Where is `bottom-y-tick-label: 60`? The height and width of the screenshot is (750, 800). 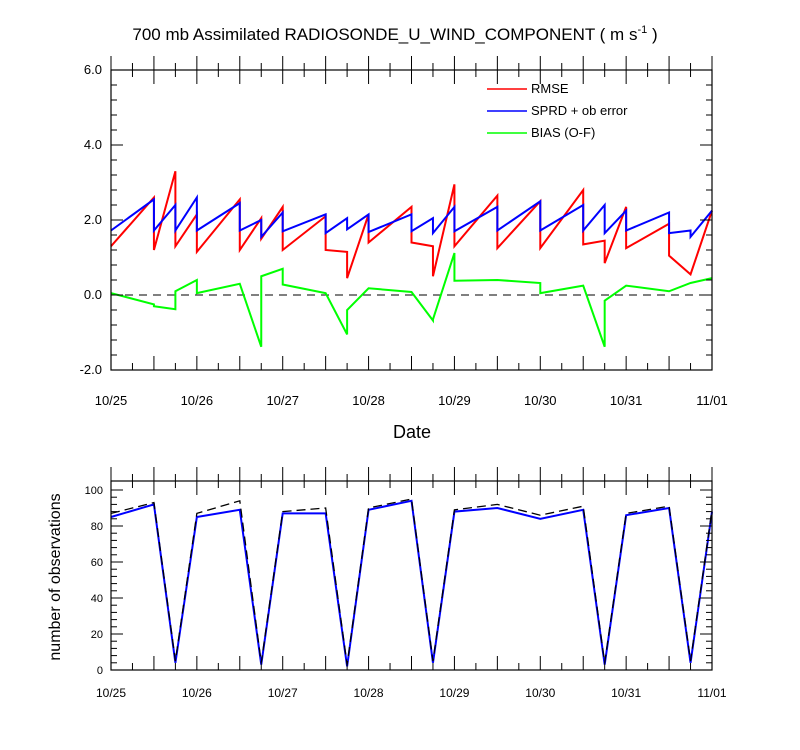 bottom-y-tick-label: 60 is located at coordinates (97, 563).